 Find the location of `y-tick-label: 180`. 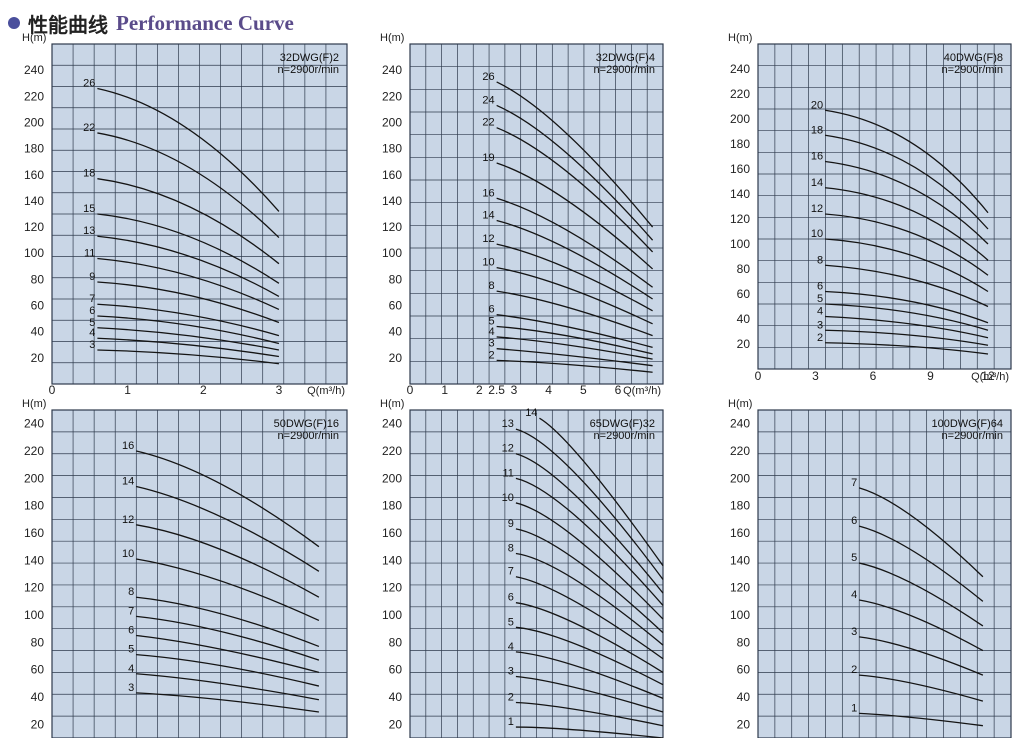

y-tick-label: 180 is located at coordinates (740, 506).